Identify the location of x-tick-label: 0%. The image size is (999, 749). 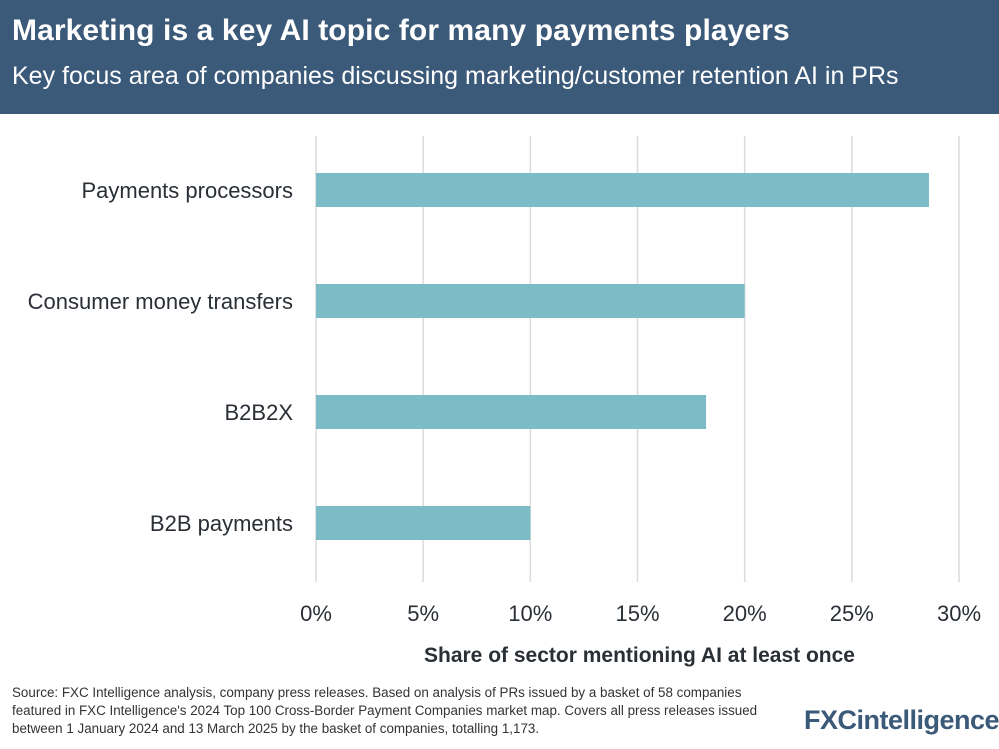
(316, 613).